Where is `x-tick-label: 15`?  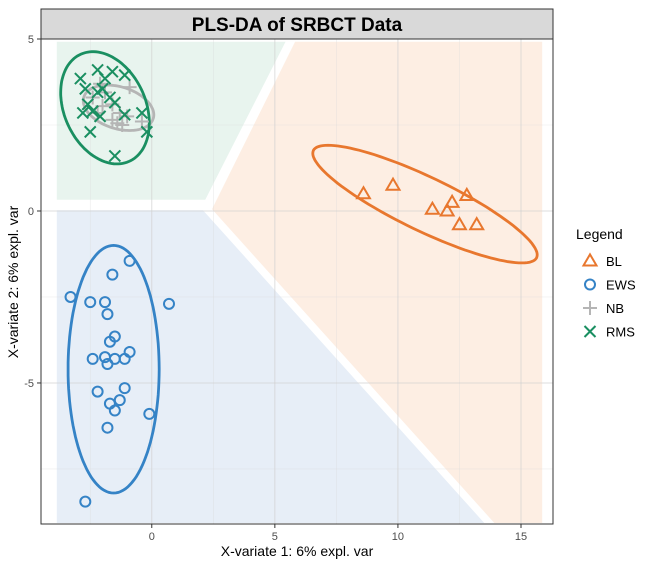
x-tick-label: 15 is located at coordinates (521, 537).